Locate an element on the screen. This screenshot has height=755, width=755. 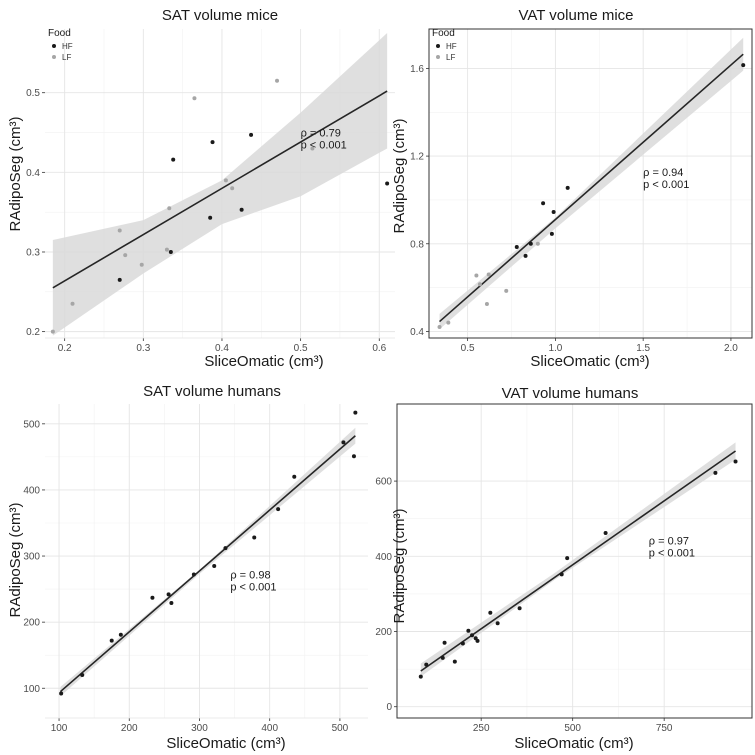
x-tick-label: 1.0 is located at coordinates (555, 348).